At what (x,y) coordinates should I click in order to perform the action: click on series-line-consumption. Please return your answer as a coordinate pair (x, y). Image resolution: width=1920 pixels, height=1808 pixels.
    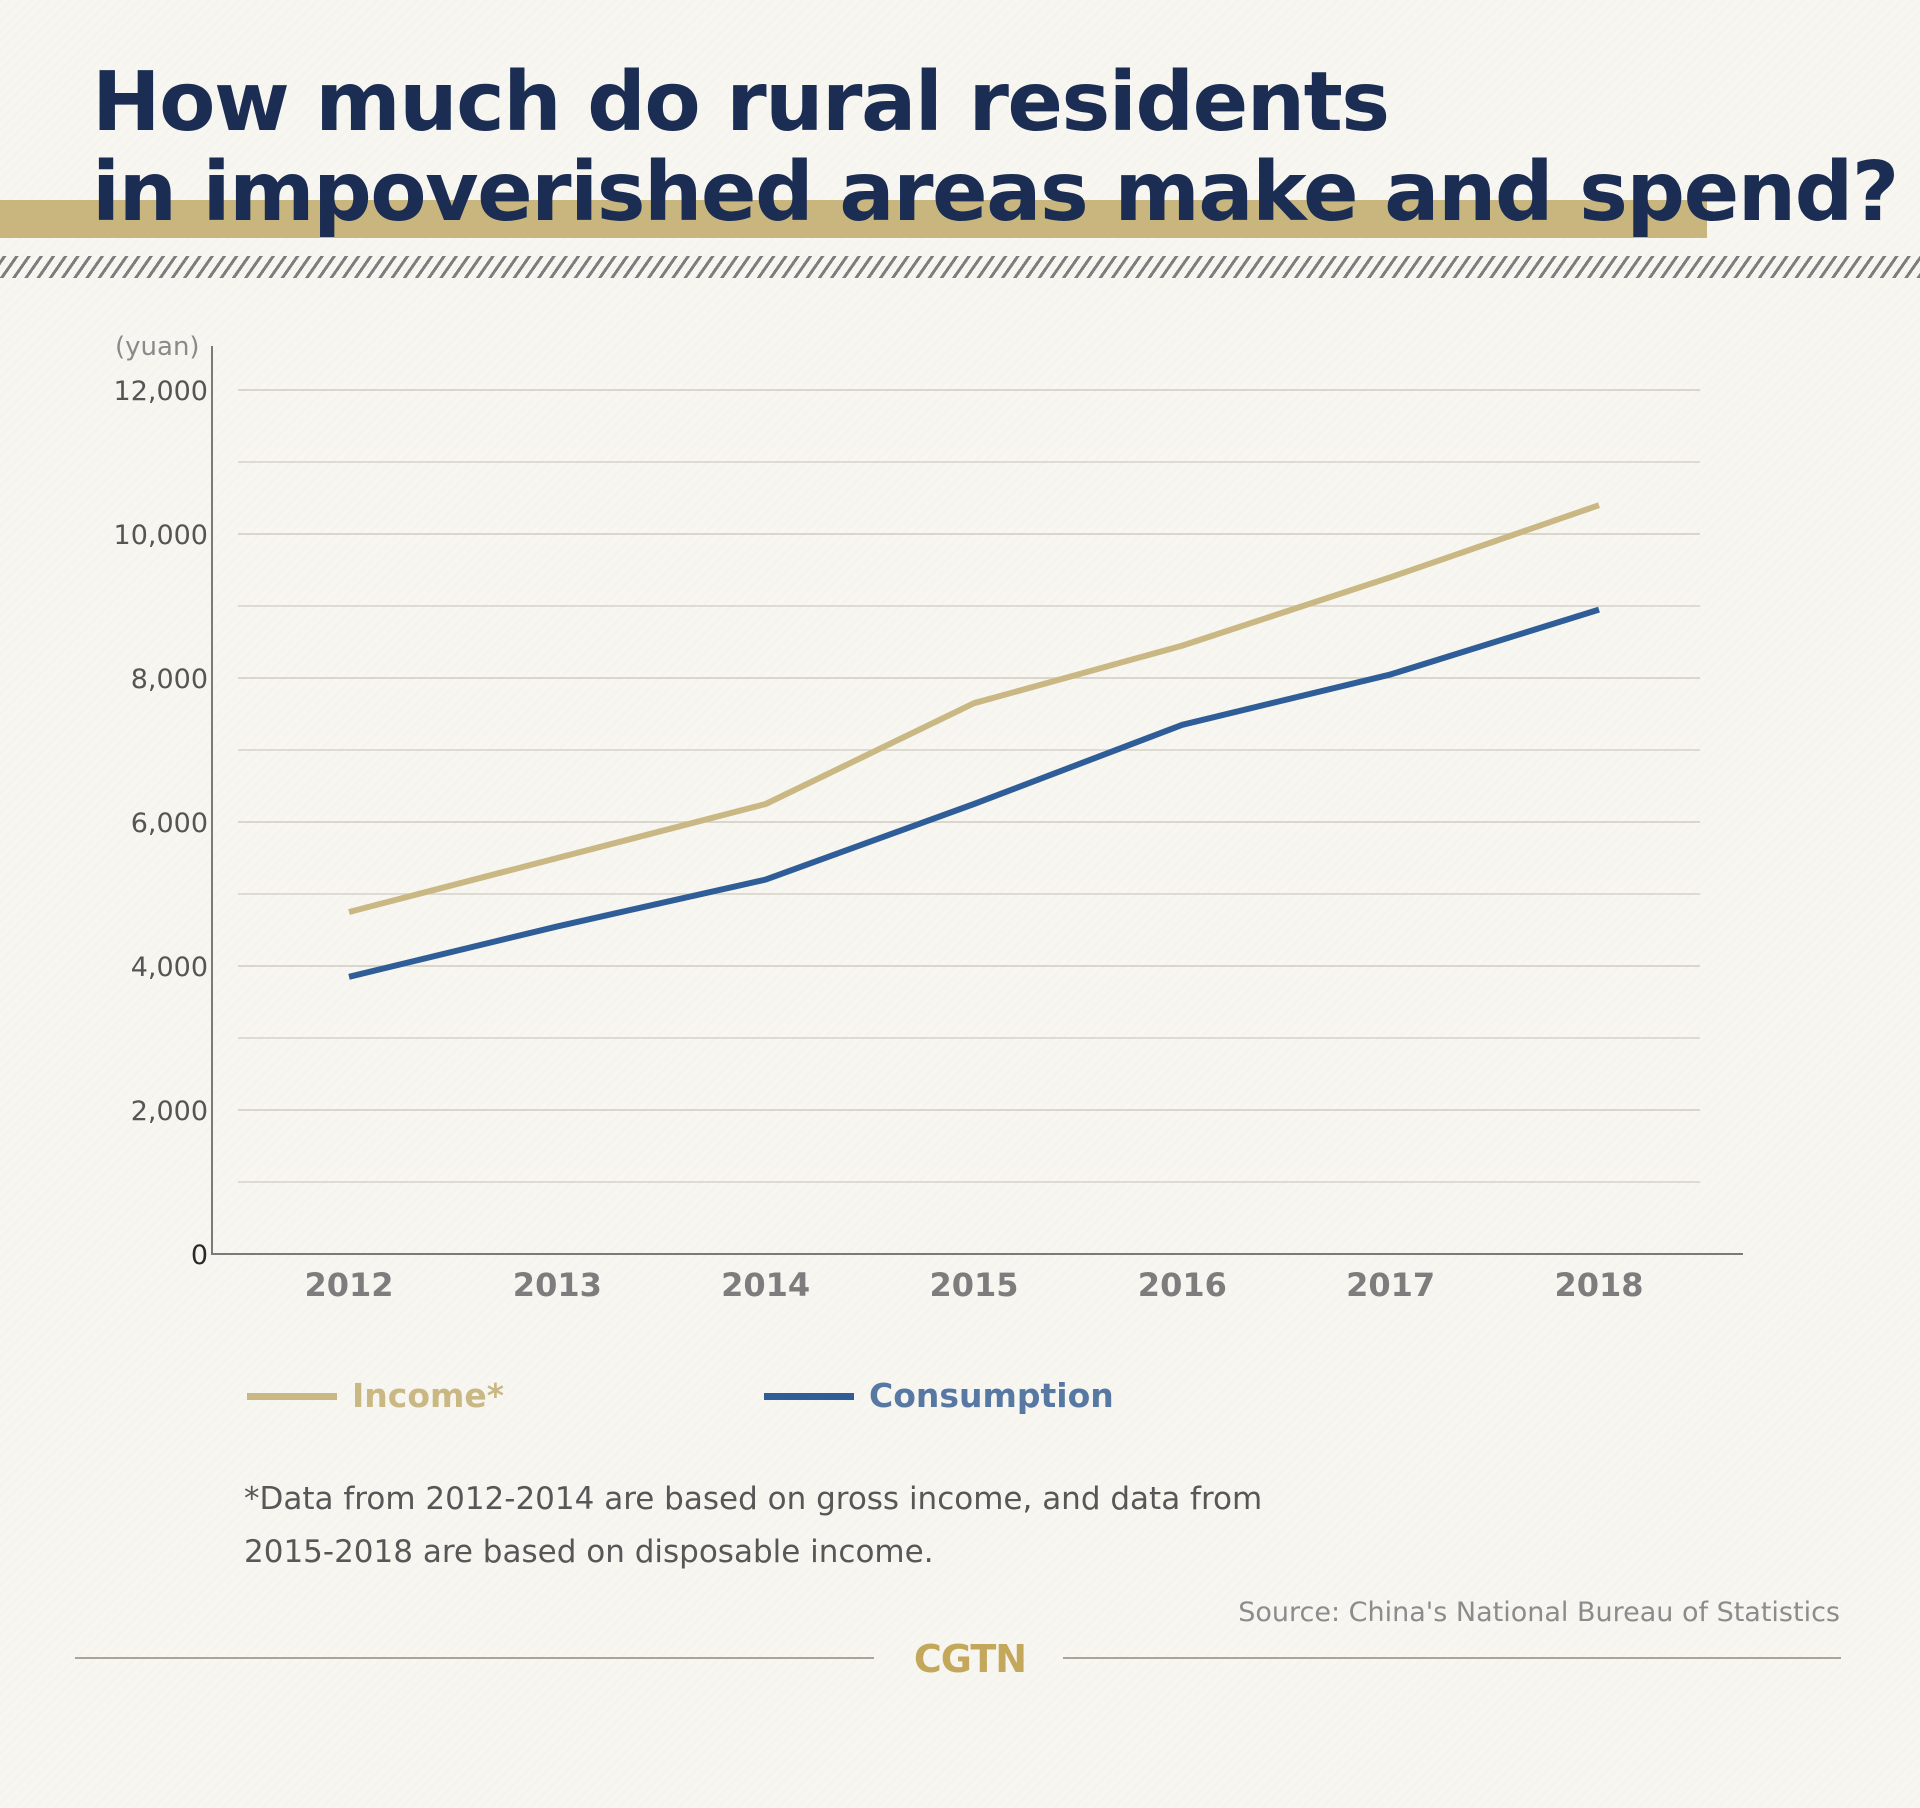
    Looking at the image, I should click on (974, 793).